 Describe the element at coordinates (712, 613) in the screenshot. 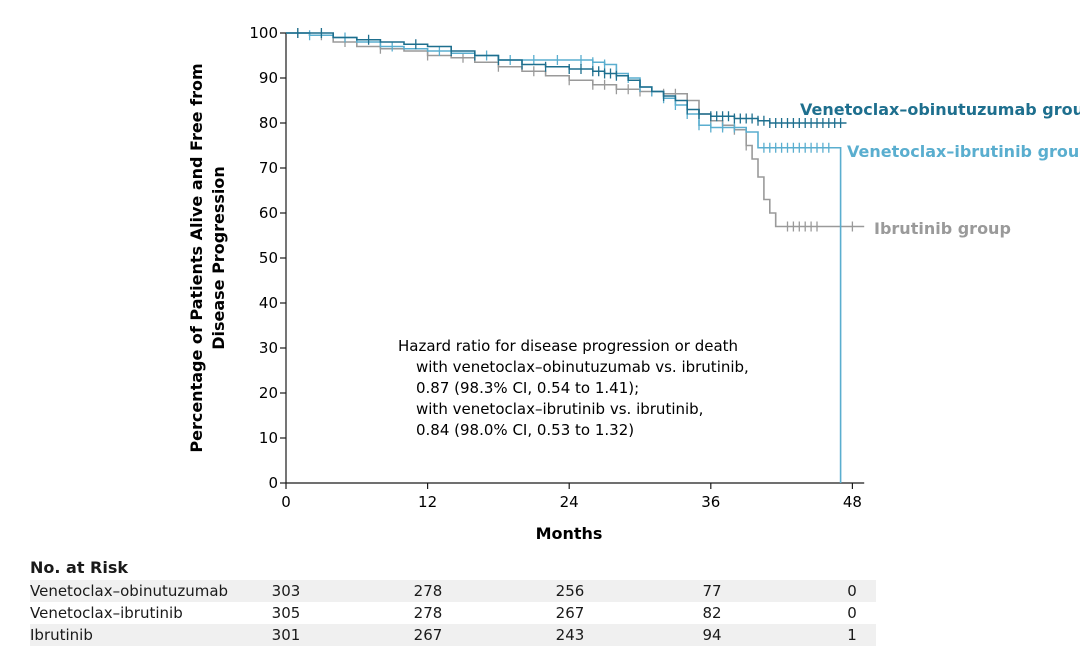

I see `risk-row-value: 82` at that location.